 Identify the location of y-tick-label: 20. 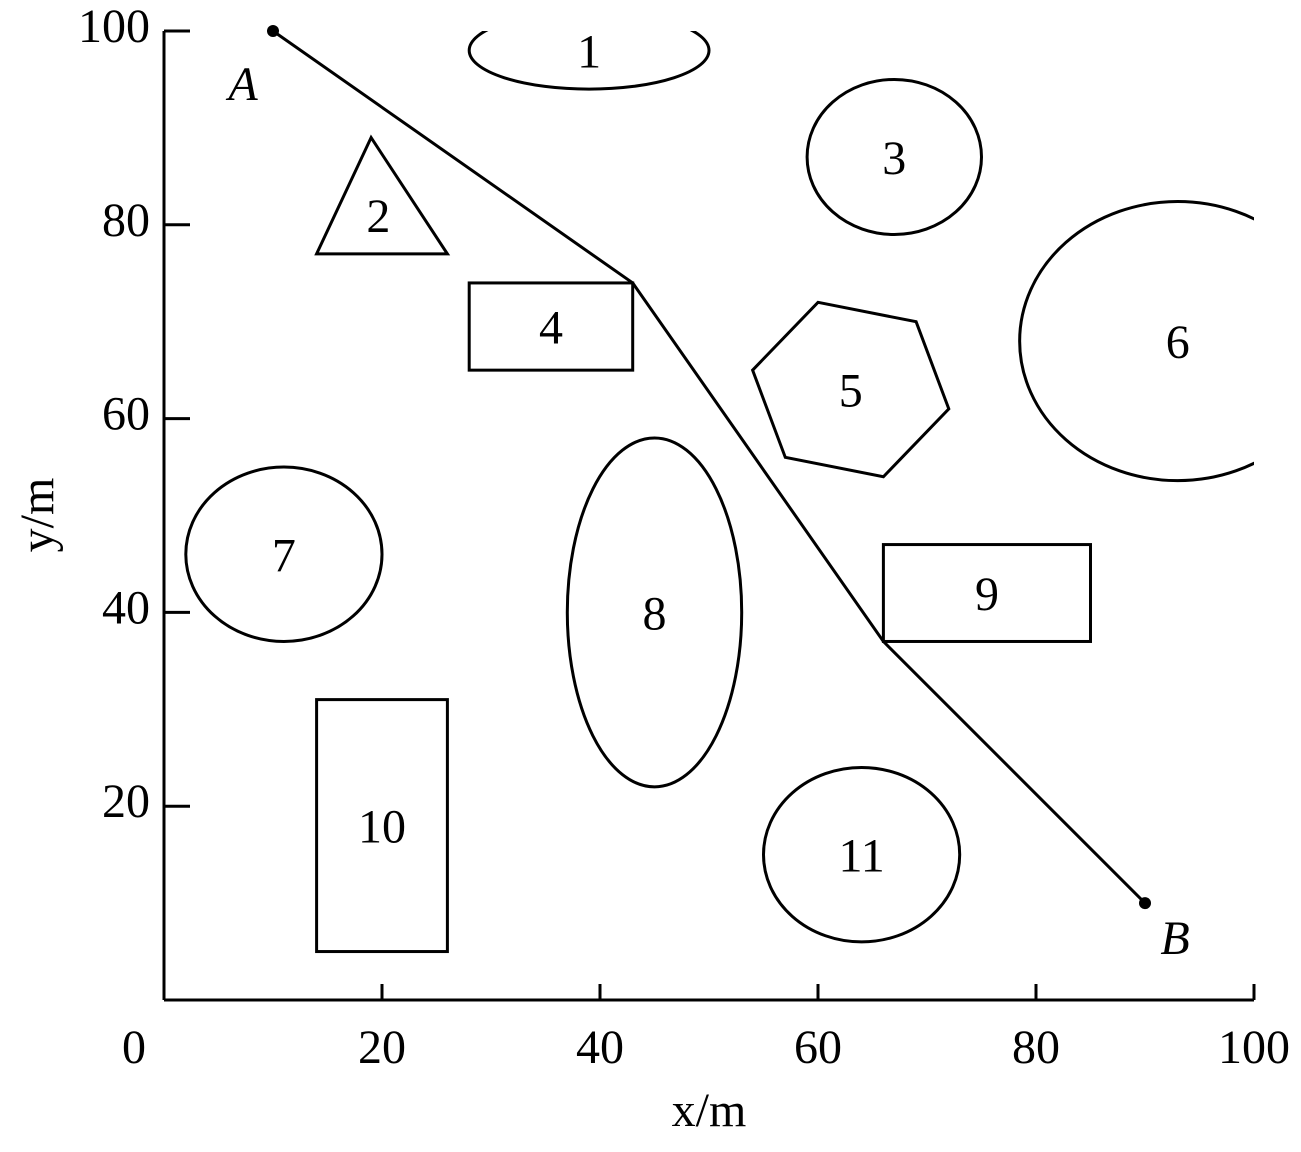
(126, 801).